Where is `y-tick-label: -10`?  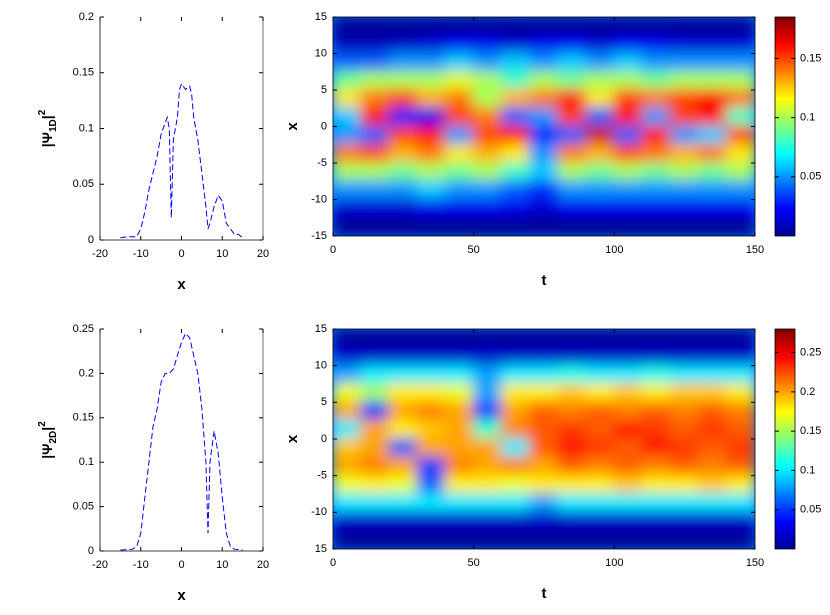 y-tick-label: -10 is located at coordinates (319, 512).